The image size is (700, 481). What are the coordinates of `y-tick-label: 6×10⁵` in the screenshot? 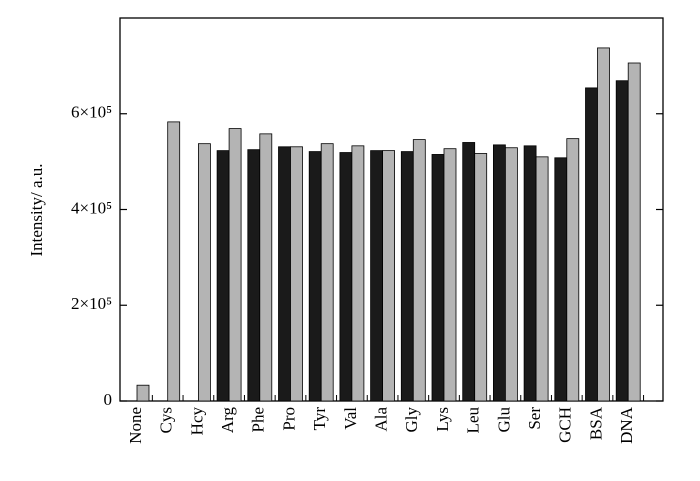 It's located at (91, 112).